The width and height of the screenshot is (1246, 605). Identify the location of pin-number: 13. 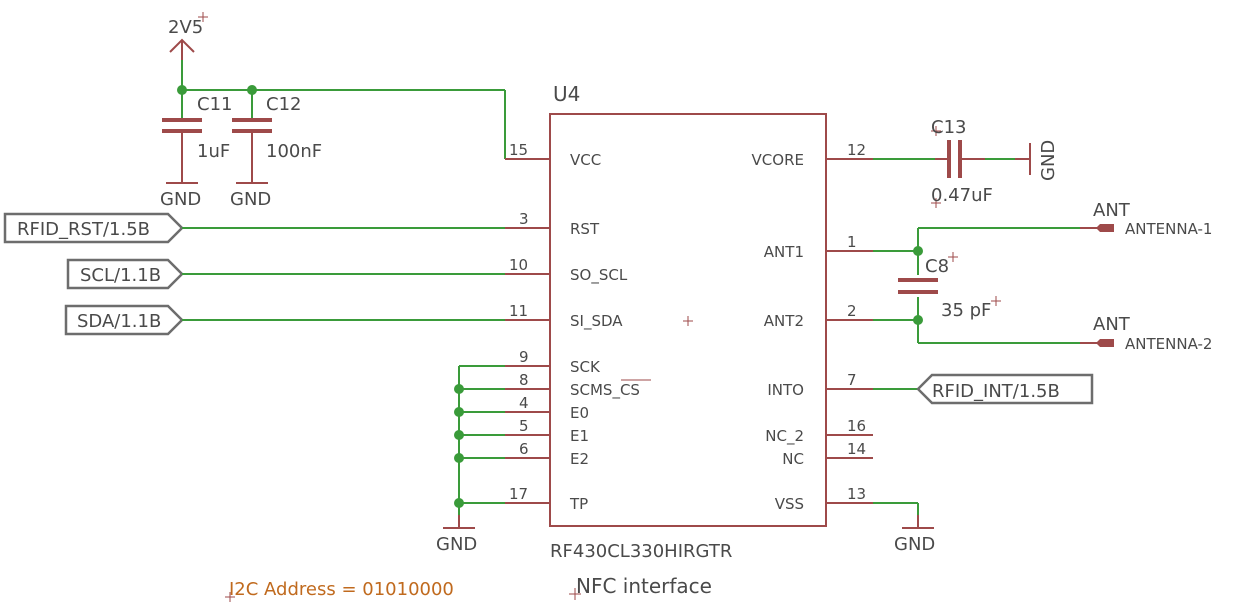
(856, 494).